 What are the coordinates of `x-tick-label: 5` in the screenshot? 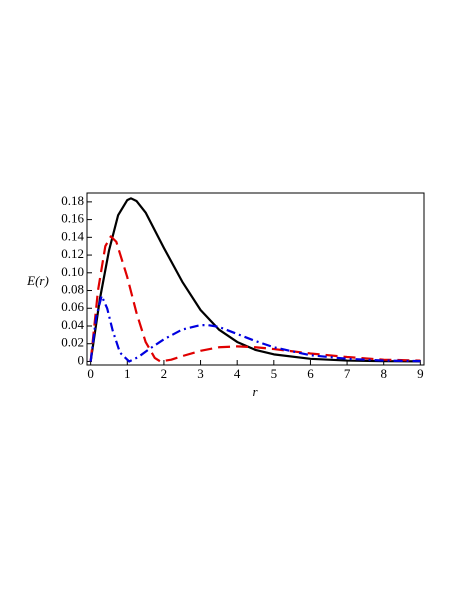 It's located at (274, 373).